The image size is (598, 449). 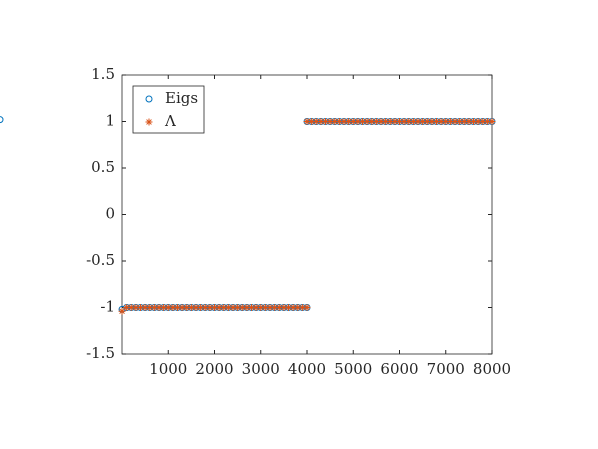 I want to click on legend-label: Λ, so click(x=170, y=121).